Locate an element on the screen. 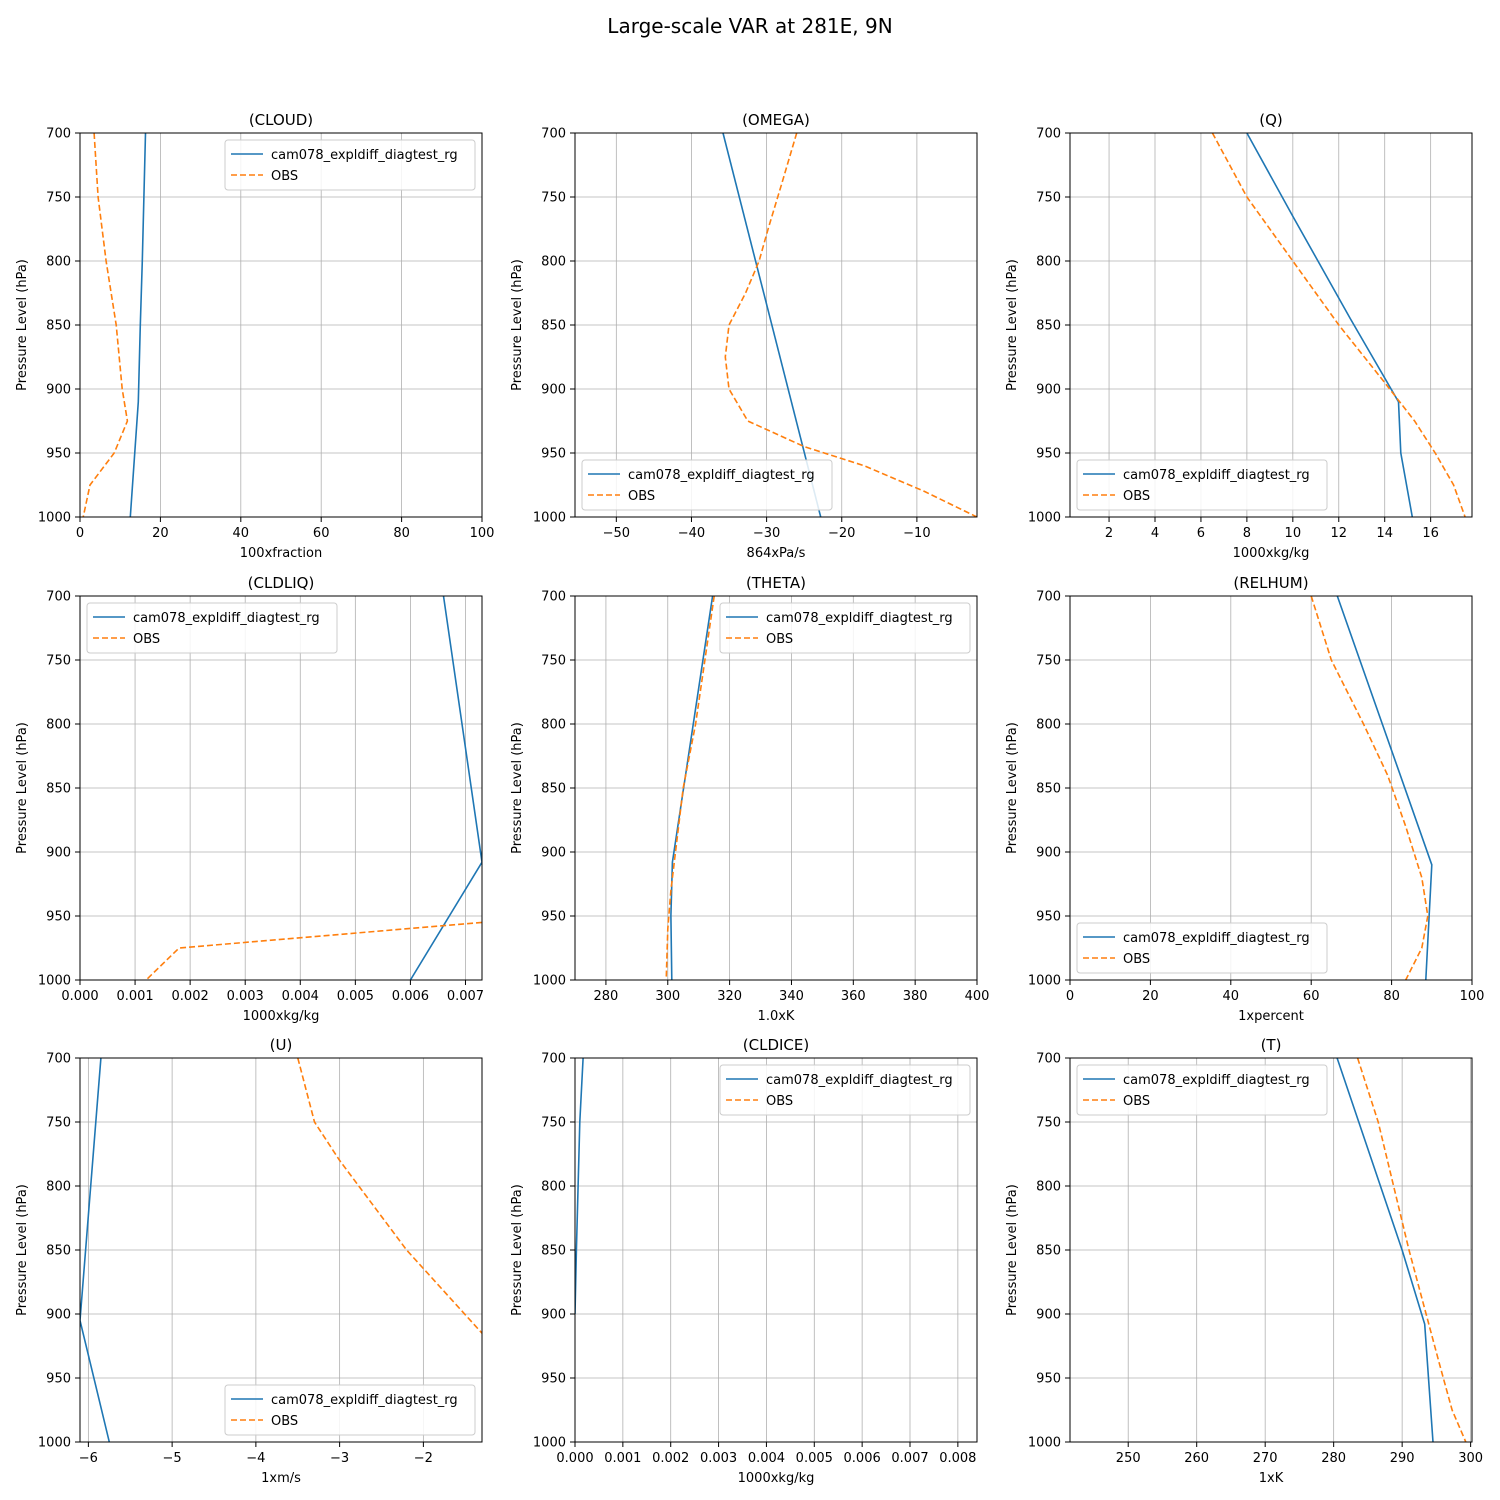  x-tick-label: 0.002 is located at coordinates (670, 1458).